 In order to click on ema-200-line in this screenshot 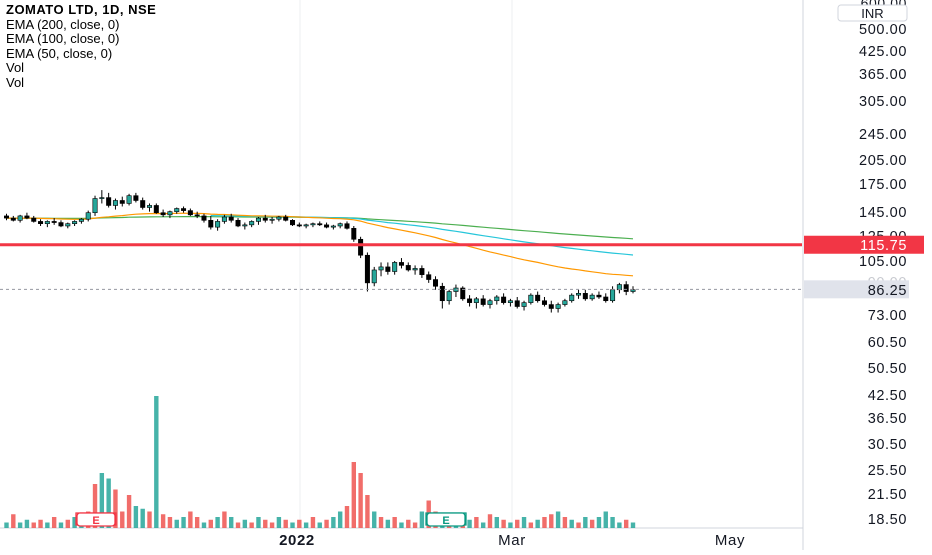, I will do `click(320, 228)`.